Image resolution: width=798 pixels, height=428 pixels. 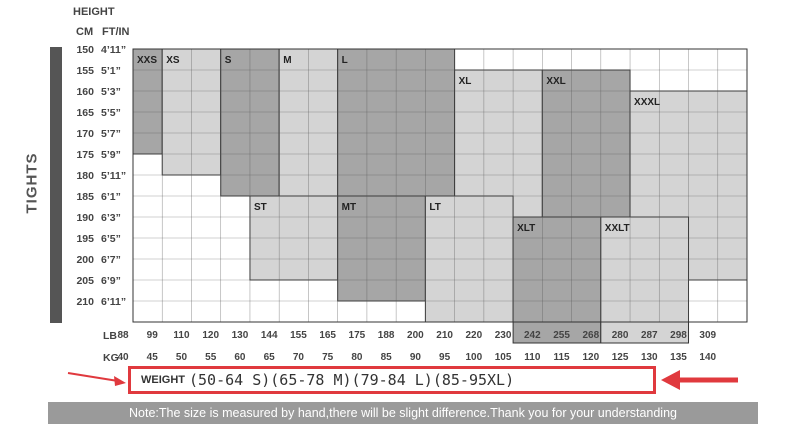 I want to click on height-ftin-label: 6’7”, so click(x=111, y=260).